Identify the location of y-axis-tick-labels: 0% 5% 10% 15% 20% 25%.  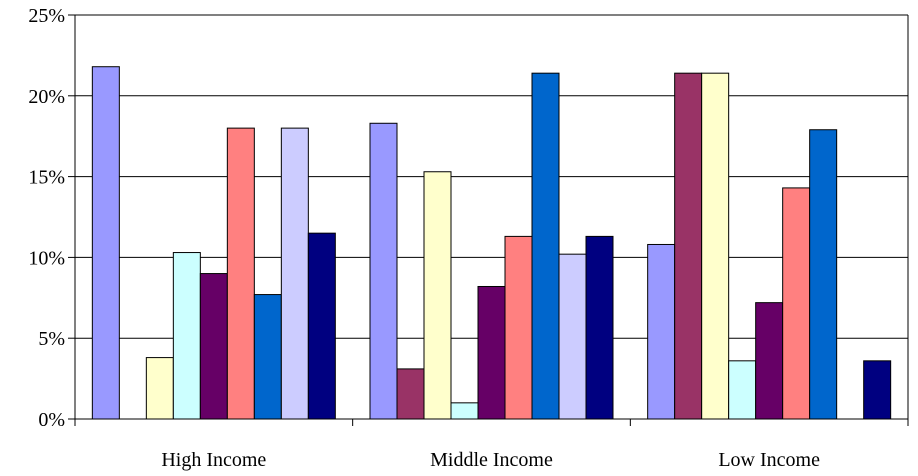
(46, 218).